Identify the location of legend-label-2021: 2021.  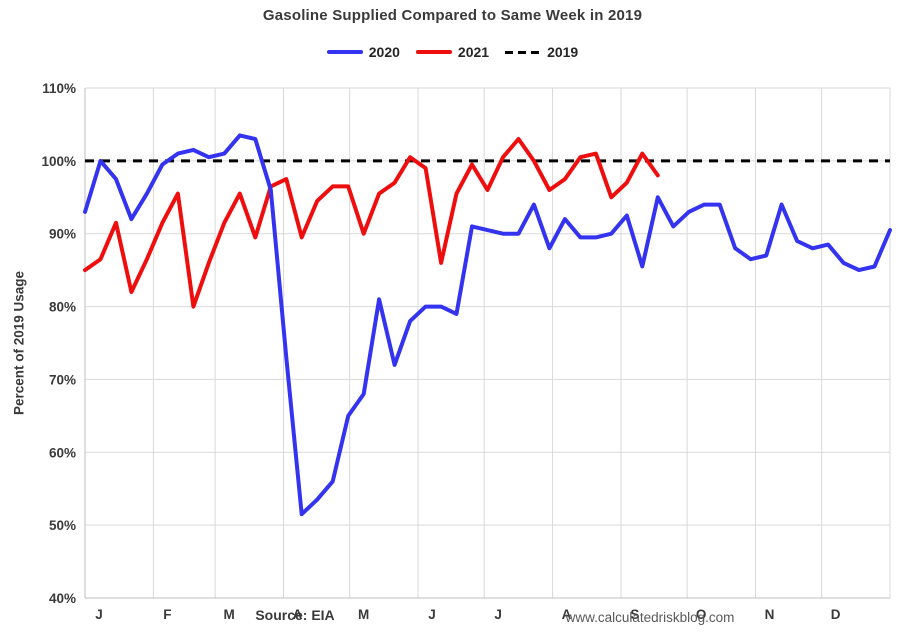
(473, 52).